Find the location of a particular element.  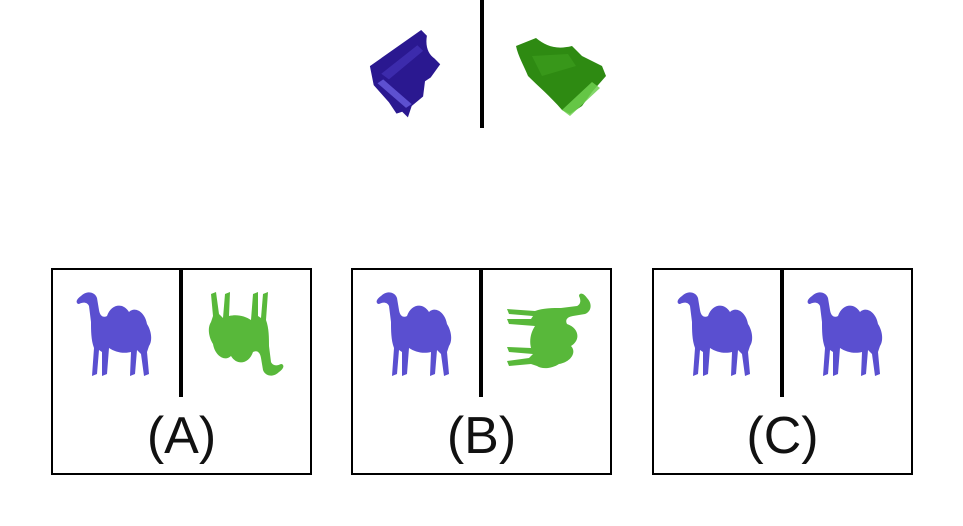

option-label: (B) is located at coordinates (481, 436).